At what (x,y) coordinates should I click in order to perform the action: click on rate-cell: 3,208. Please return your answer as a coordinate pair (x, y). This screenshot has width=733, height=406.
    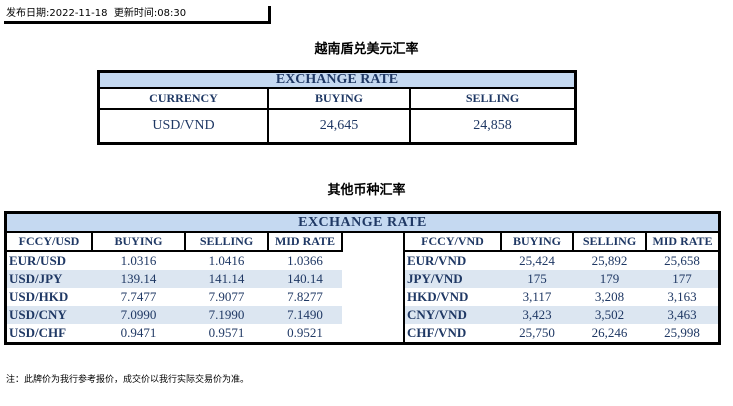
    Looking at the image, I should click on (609, 296).